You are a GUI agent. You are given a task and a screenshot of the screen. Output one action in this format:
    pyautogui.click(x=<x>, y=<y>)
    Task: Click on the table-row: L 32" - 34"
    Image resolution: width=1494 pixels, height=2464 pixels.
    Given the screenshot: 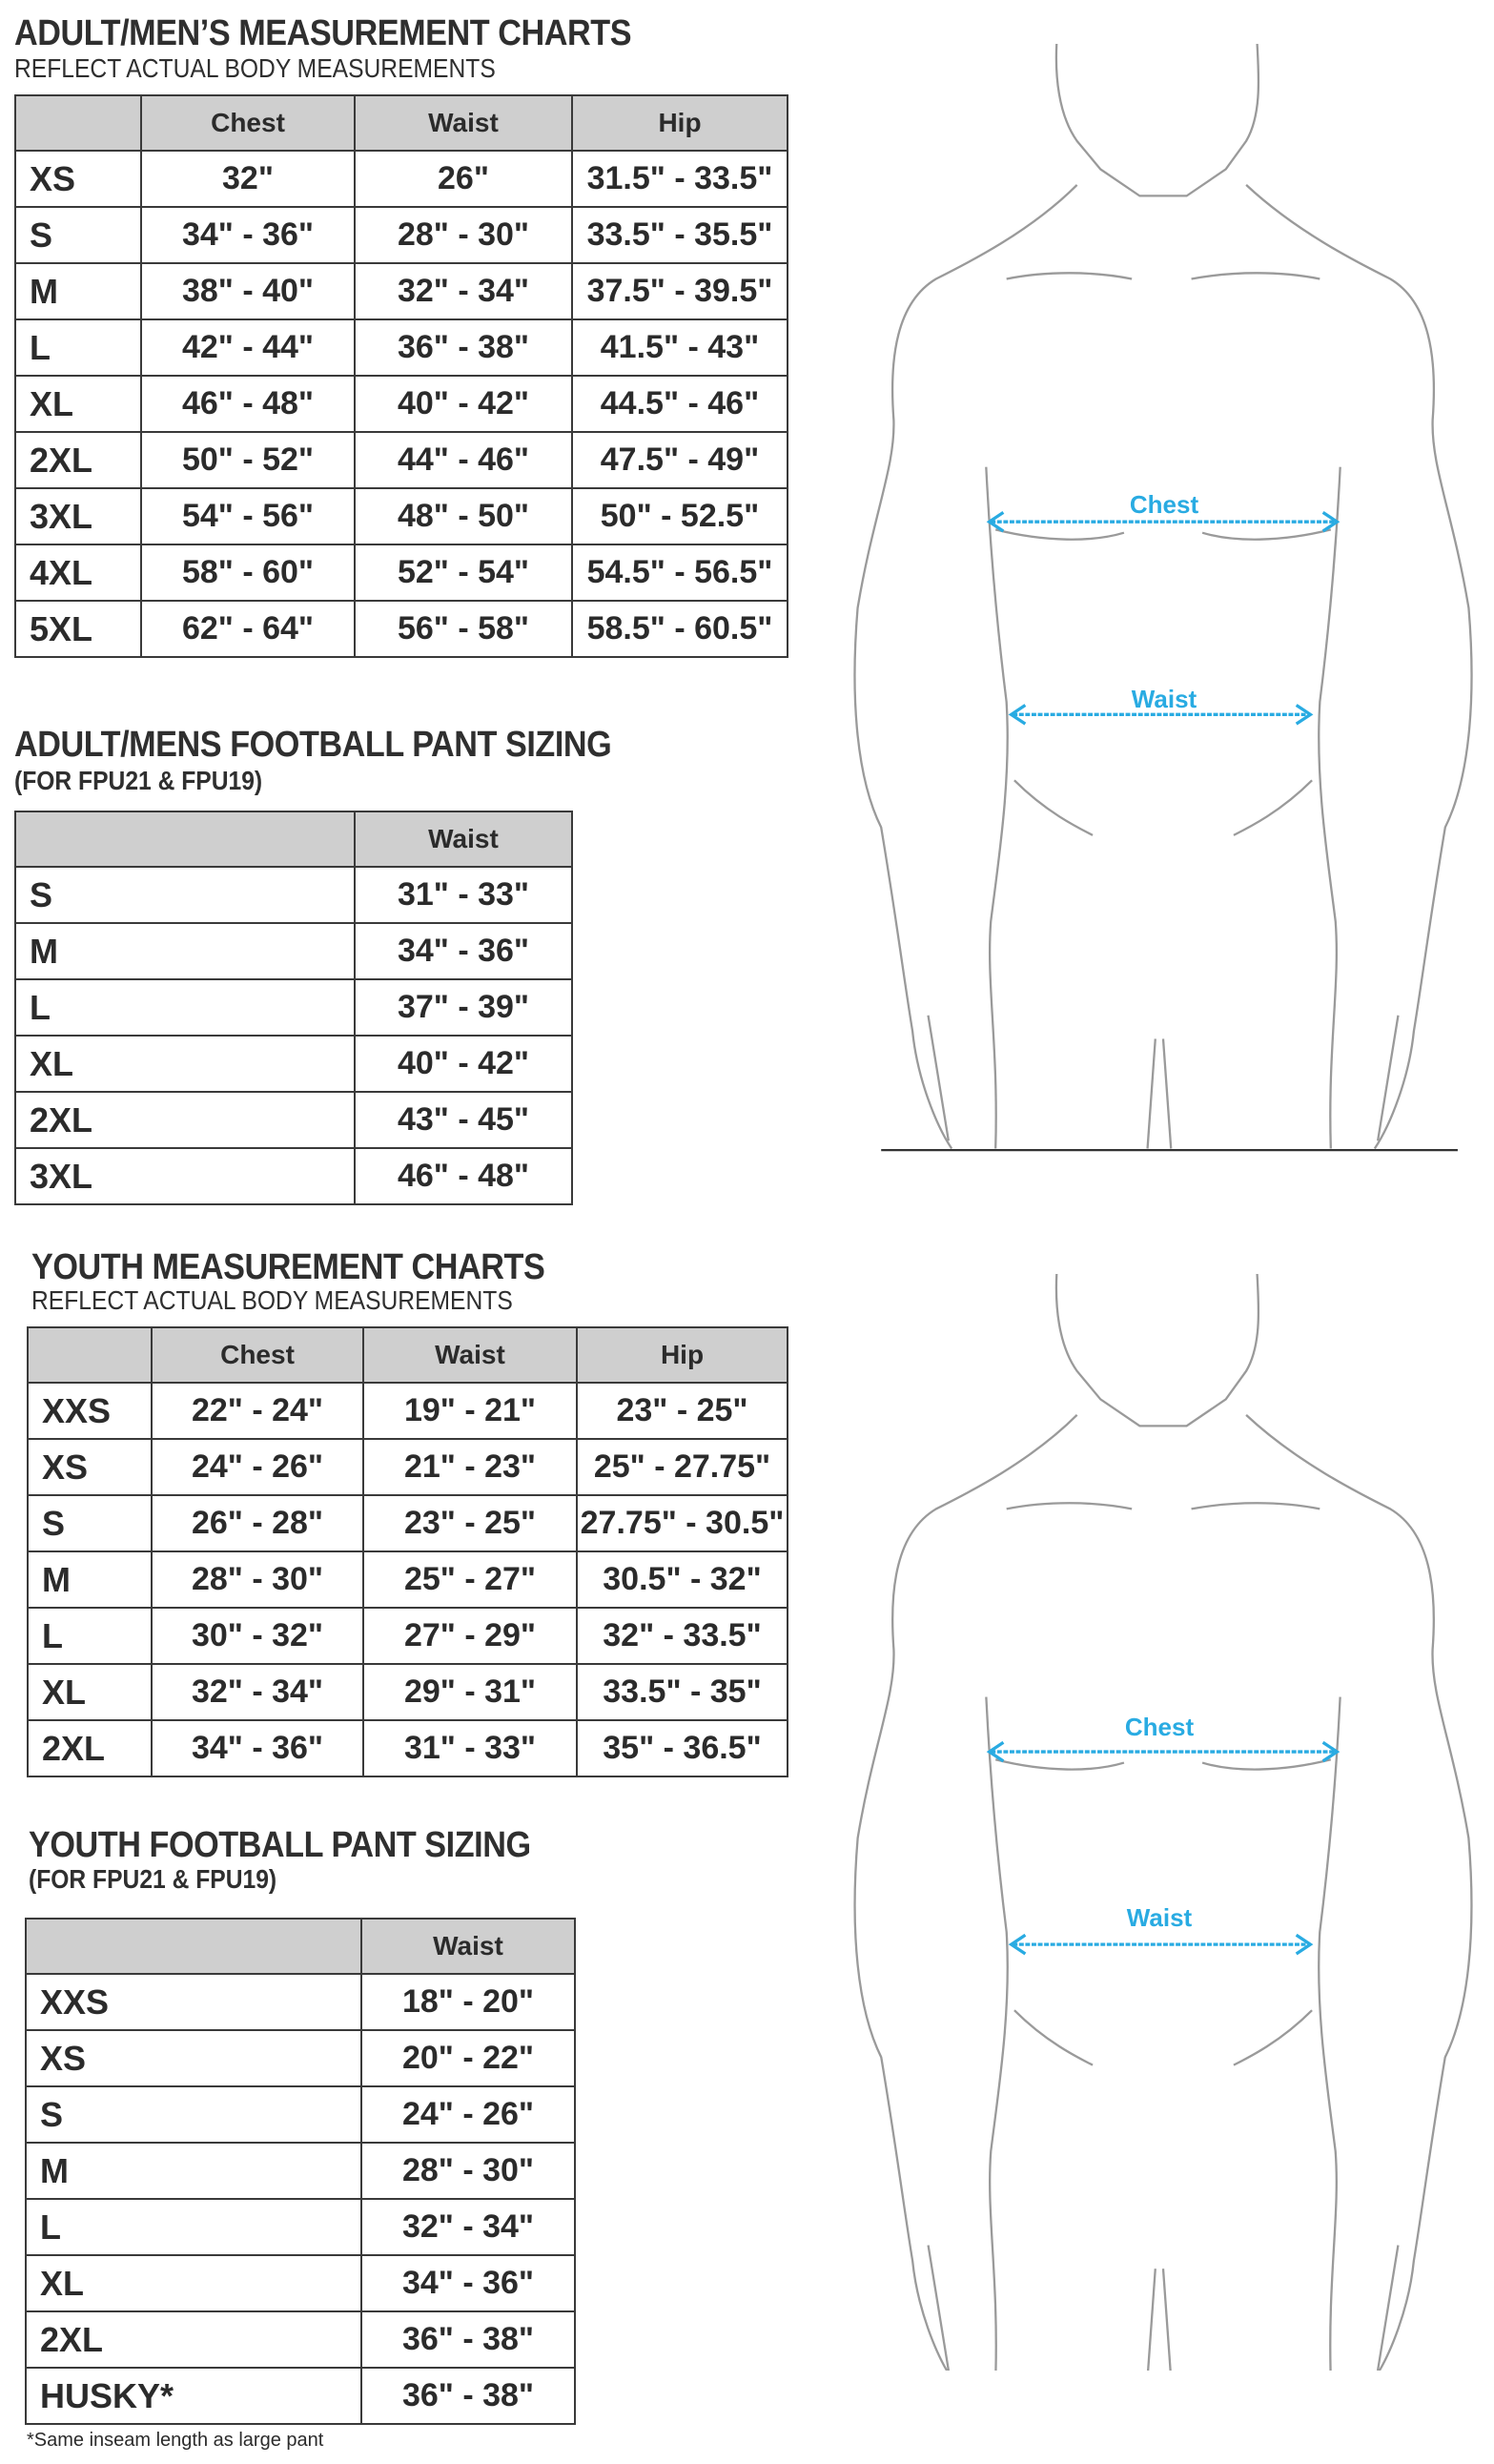 What is the action you would take?
    pyautogui.click(x=300, y=2227)
    